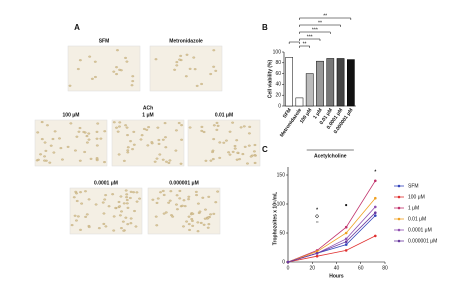 Image resolution: width=474 pixels, height=284 pixels. What do you see at coordinates (278, 63) in the screenshot?
I see `y-tick-label: 80` at bounding box center [278, 63].